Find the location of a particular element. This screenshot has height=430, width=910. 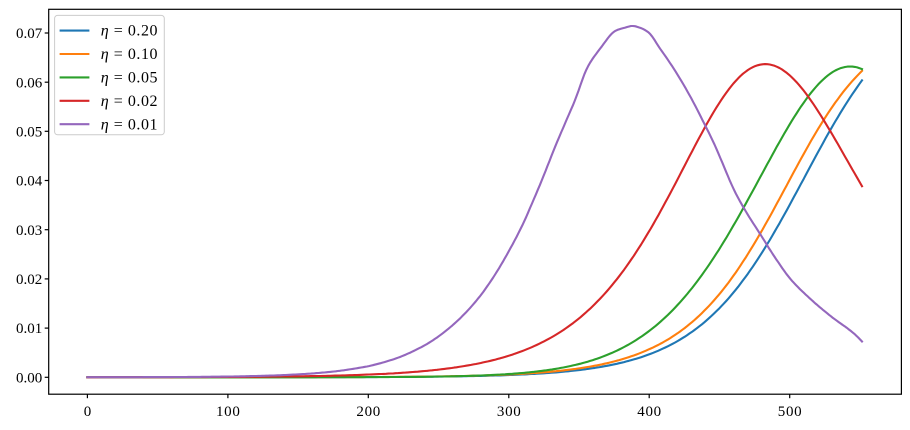

svg-text: 300 is located at coordinates (509, 412).